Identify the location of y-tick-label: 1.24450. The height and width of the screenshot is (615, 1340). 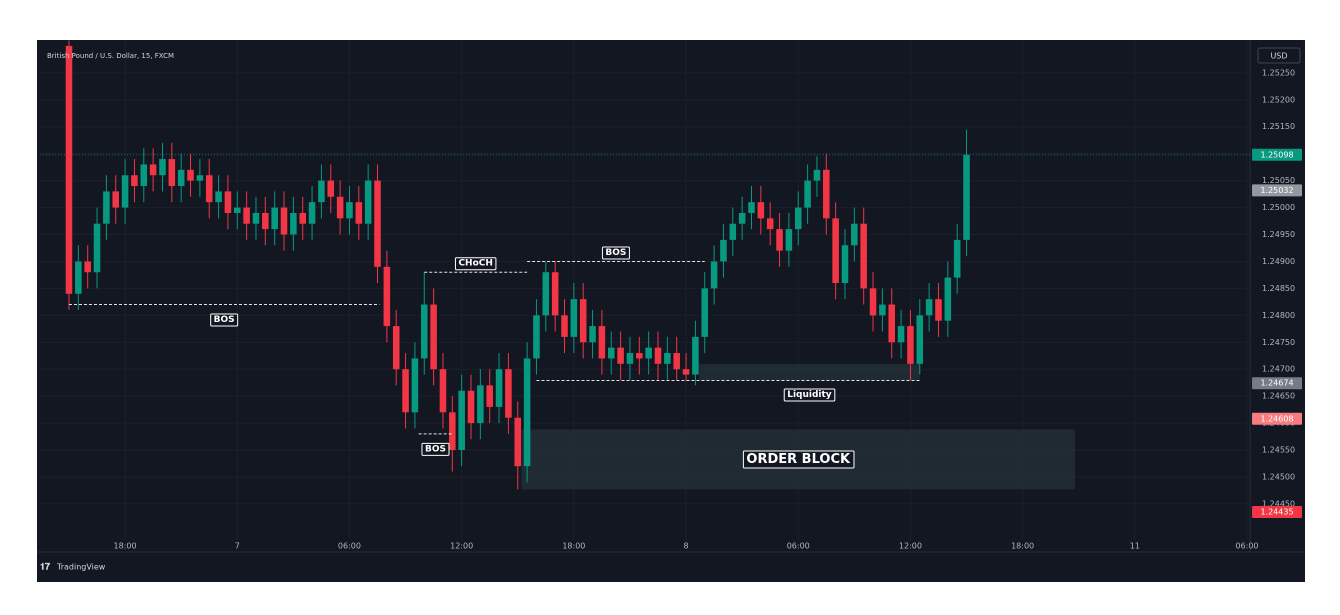
(1278, 503).